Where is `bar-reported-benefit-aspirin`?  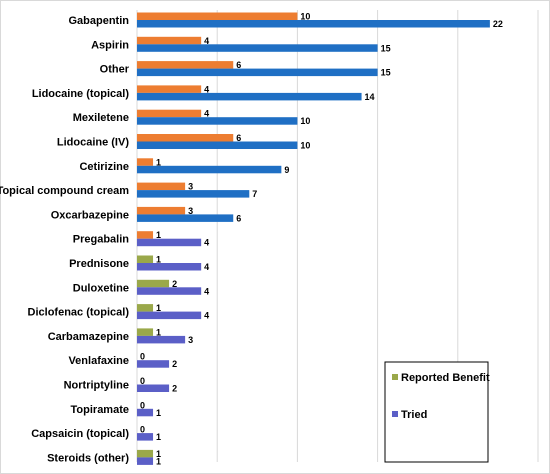 bar-reported-benefit-aspirin is located at coordinates (169, 40).